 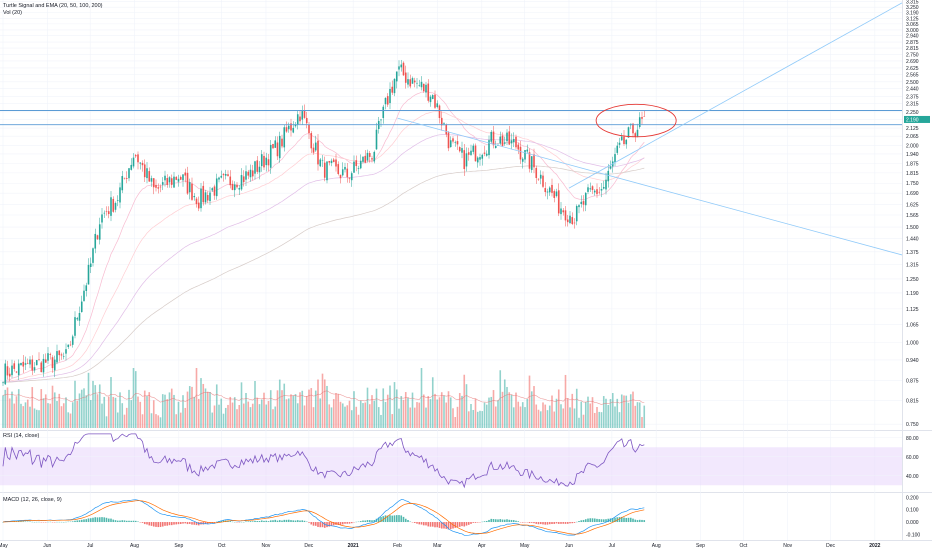 I want to click on time-tick-label: 2021, so click(x=353, y=546).